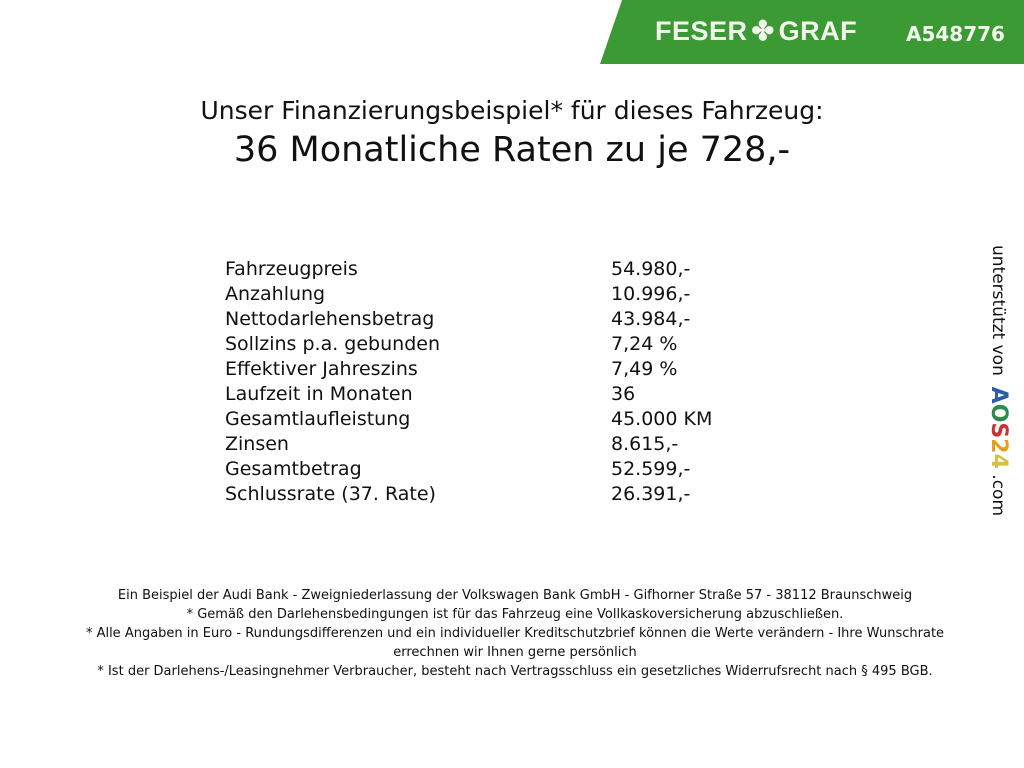 Image resolution: width=1024 pixels, height=768 pixels. What do you see at coordinates (525, 445) in the screenshot?
I see `finance-row: Zinsen 8.615,-` at bounding box center [525, 445].